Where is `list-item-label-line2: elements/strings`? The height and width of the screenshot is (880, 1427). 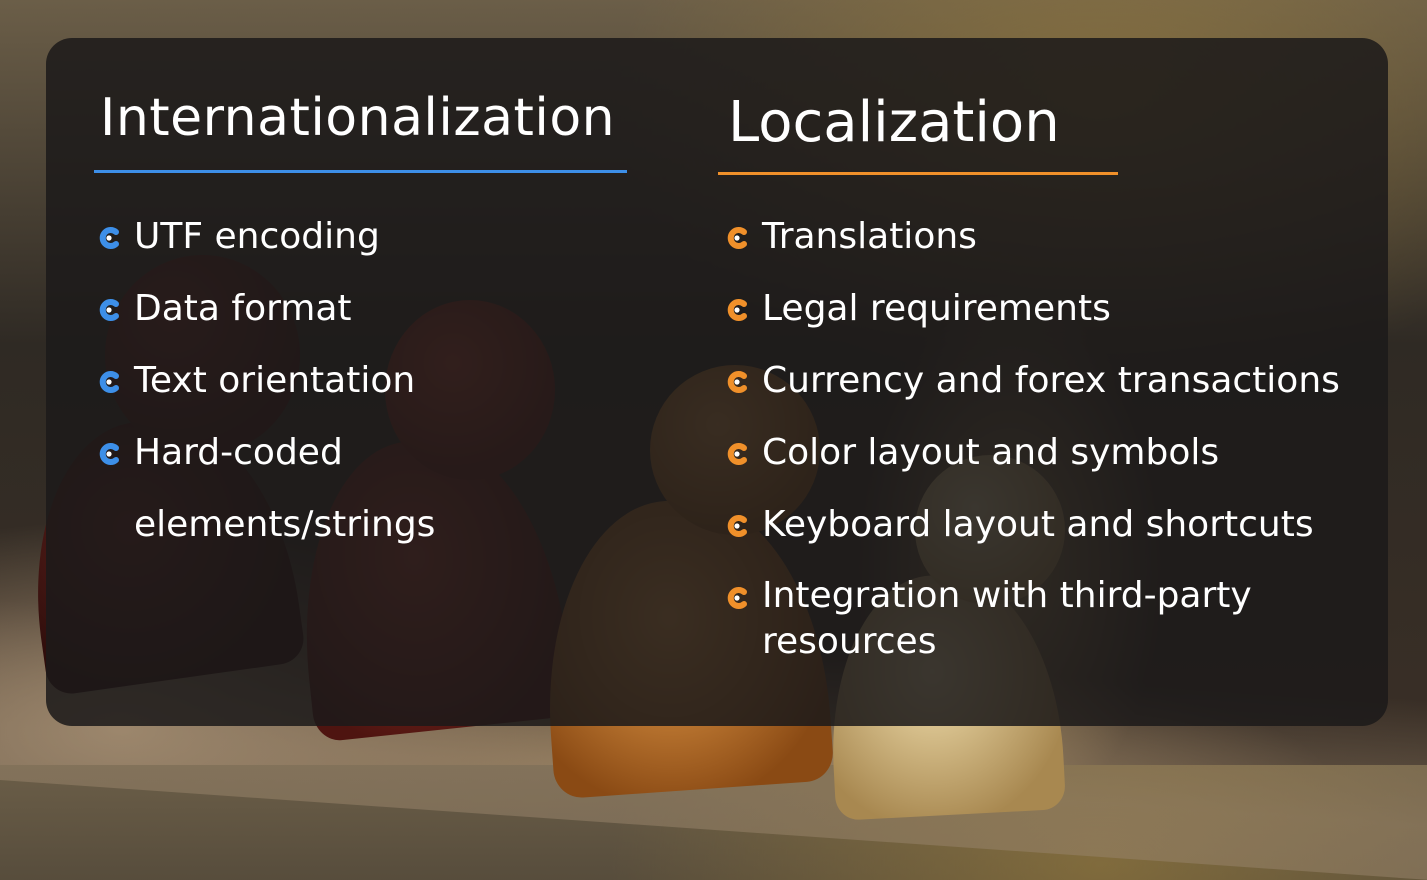
list-item-label-line2: elements/strings is located at coordinates (285, 524).